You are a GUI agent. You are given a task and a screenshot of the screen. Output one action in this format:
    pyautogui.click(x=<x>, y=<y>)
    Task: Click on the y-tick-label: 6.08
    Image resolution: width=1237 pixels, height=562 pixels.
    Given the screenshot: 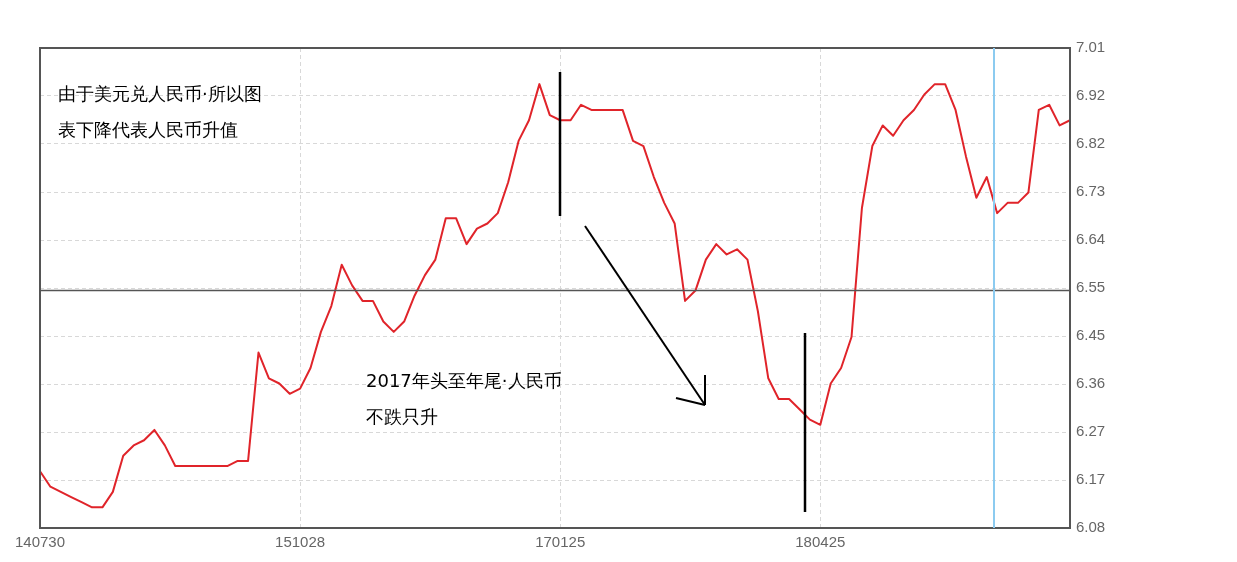 What is the action you would take?
    pyautogui.click(x=1091, y=527)
    